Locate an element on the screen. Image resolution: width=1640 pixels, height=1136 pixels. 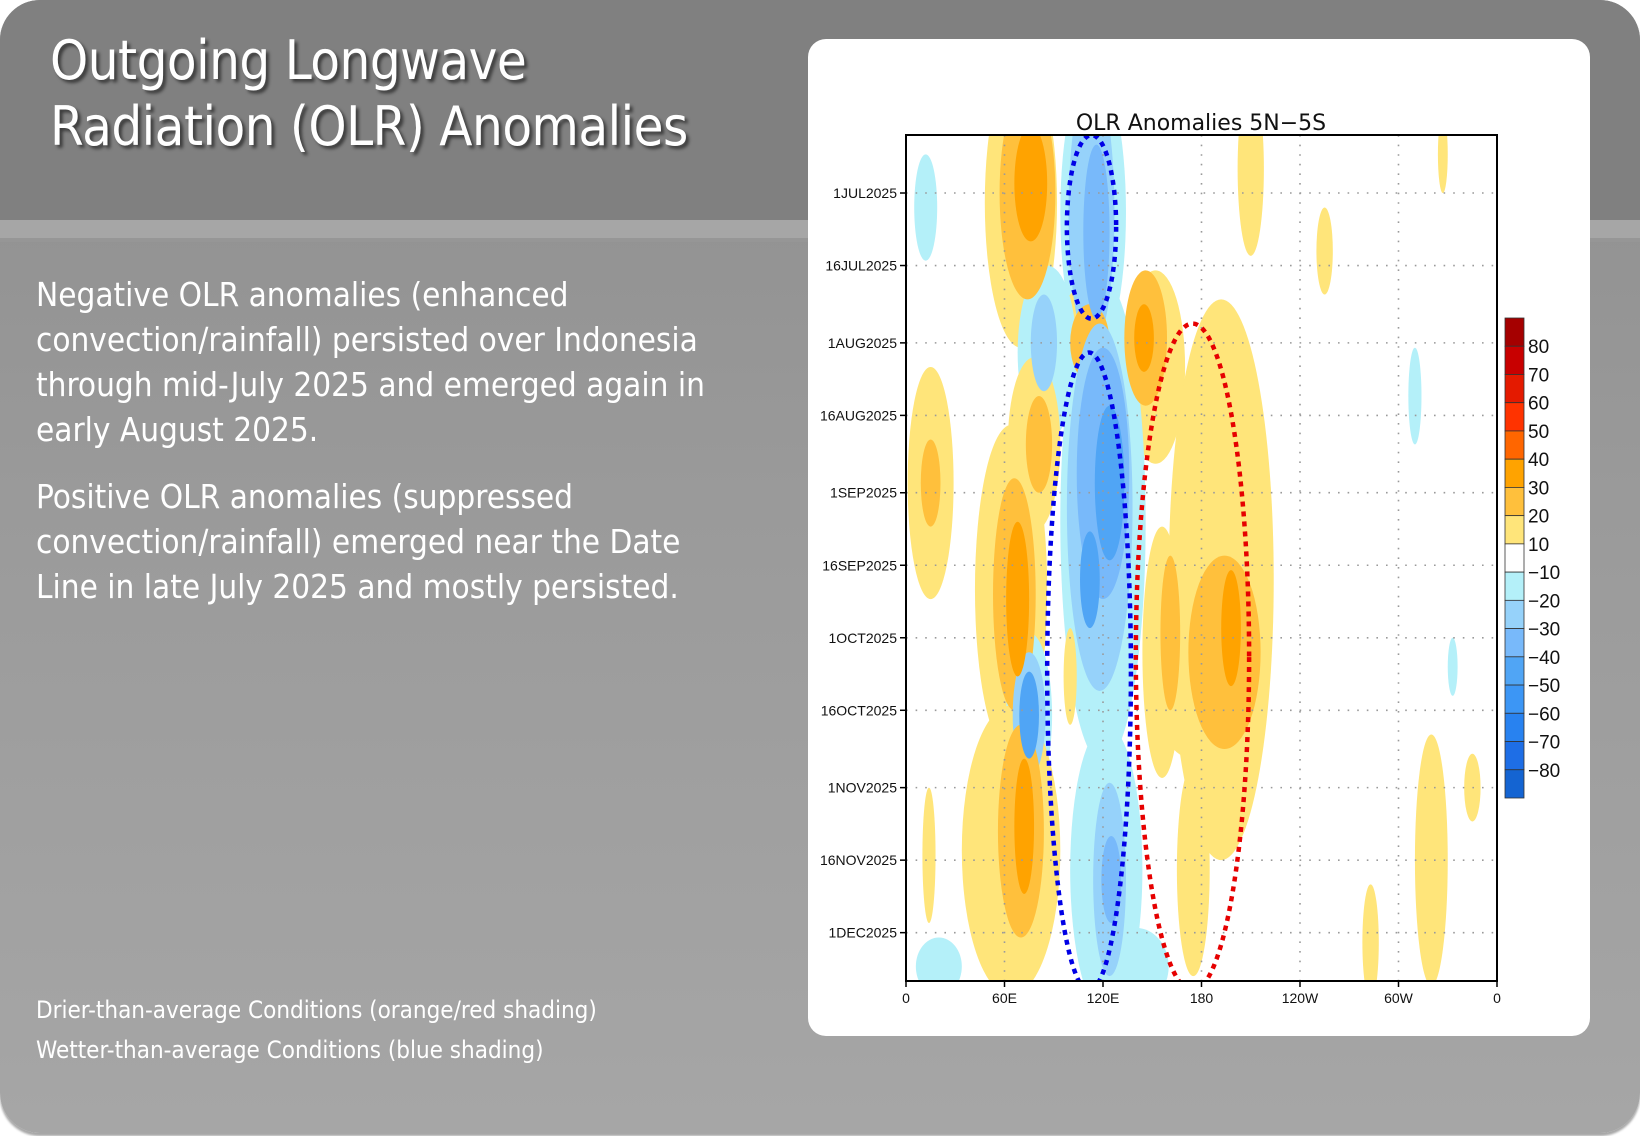
y-tick-label: 16AUG2025 is located at coordinates (858, 415).